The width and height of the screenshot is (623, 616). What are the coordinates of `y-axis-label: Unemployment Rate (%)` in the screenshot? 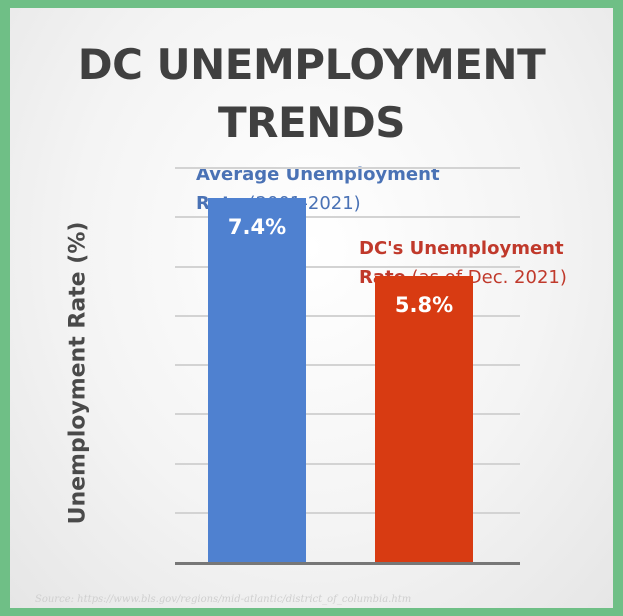 It's located at (78, 373).